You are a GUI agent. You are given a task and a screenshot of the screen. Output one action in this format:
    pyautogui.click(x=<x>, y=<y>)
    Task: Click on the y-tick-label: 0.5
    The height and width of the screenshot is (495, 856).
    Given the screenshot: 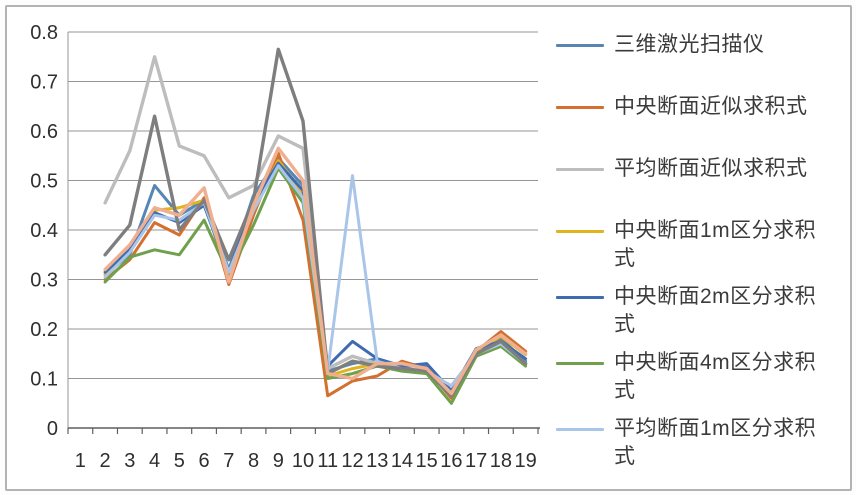 What is the action you would take?
    pyautogui.click(x=44, y=182)
    